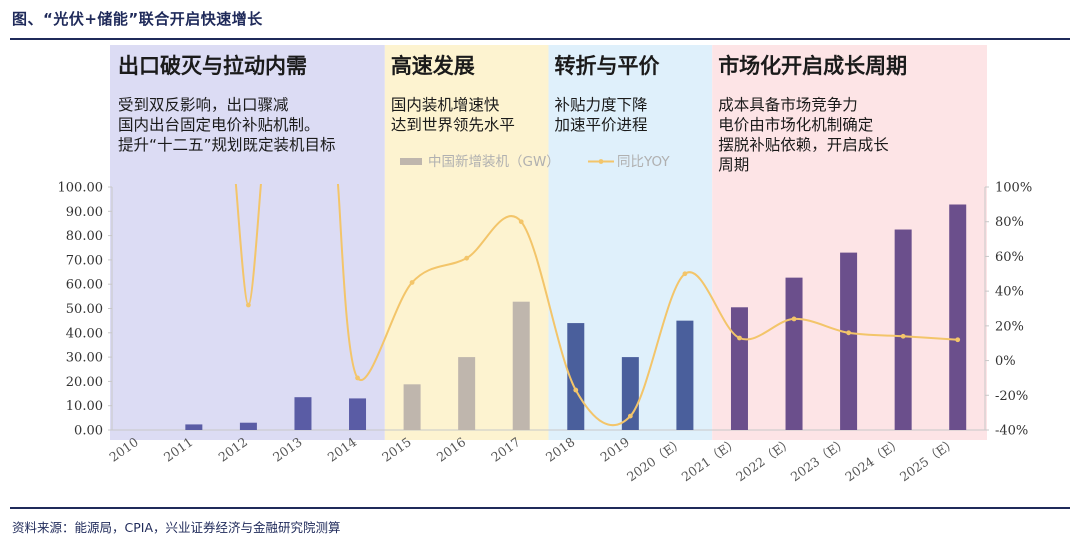  What do you see at coordinates (248, 305) in the screenshot?
I see `yoy-point-2012` at bounding box center [248, 305].